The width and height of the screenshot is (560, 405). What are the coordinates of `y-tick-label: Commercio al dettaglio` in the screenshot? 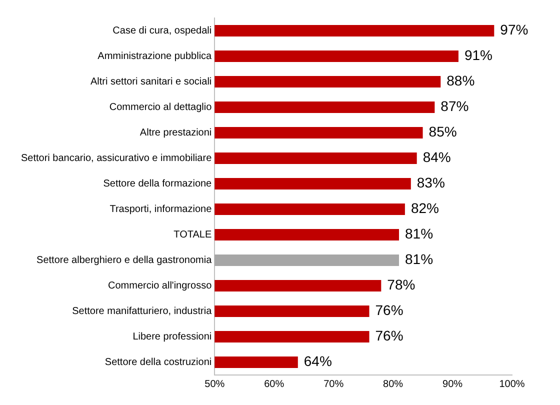 It's located at (160, 107).